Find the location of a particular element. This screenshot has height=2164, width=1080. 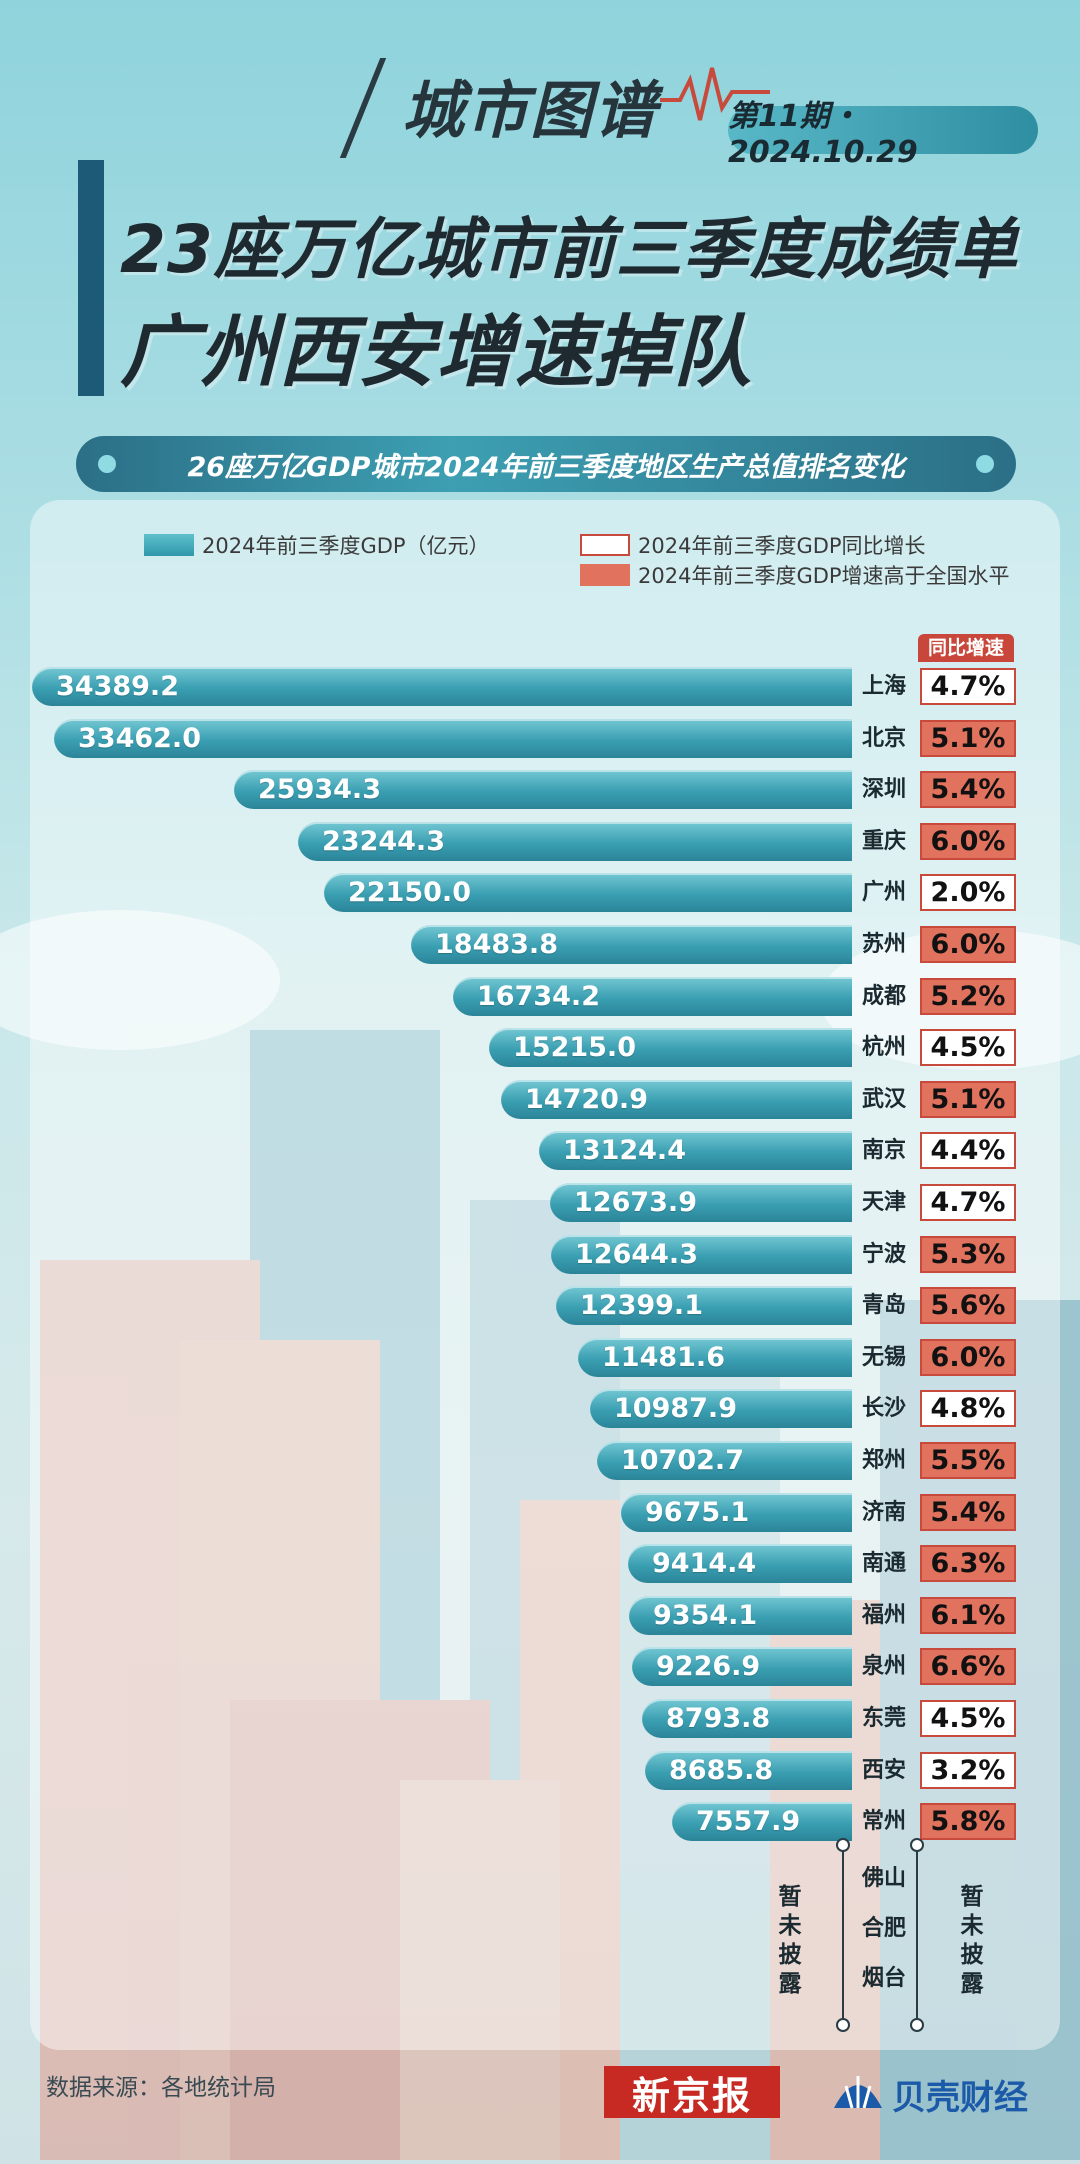

shell-logo-icon is located at coordinates (858, 2092).